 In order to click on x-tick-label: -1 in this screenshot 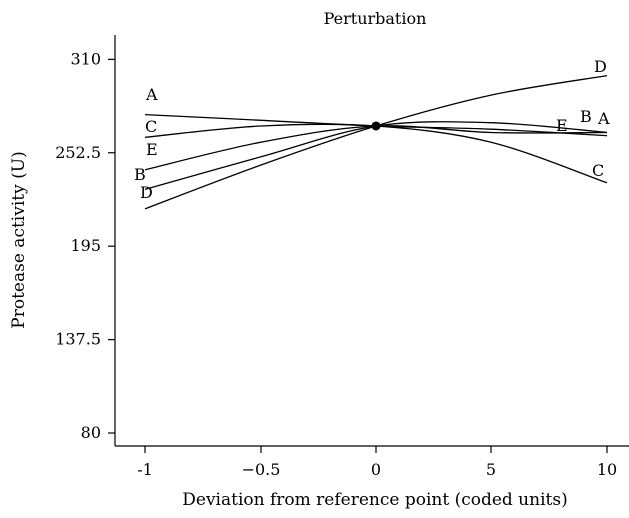, I will do `click(145, 469)`.